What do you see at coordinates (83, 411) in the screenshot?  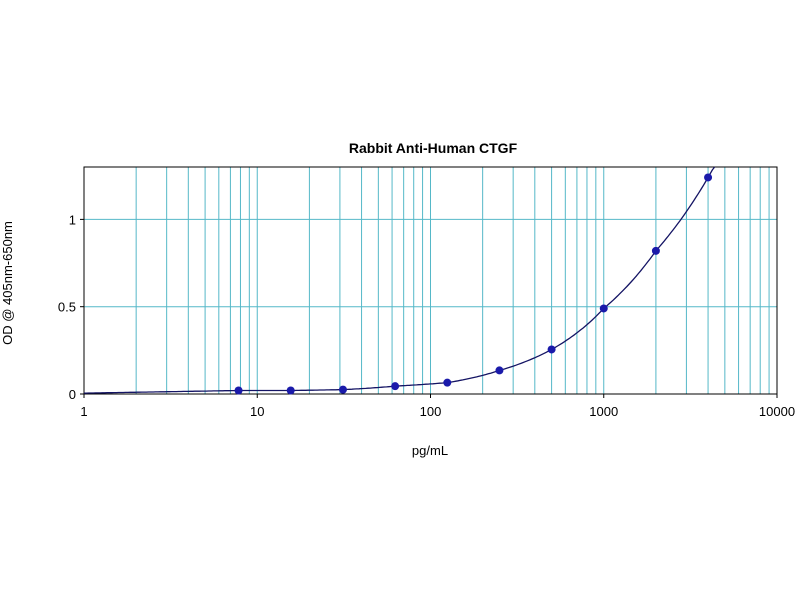 I see `x-tick-label: 1` at bounding box center [83, 411].